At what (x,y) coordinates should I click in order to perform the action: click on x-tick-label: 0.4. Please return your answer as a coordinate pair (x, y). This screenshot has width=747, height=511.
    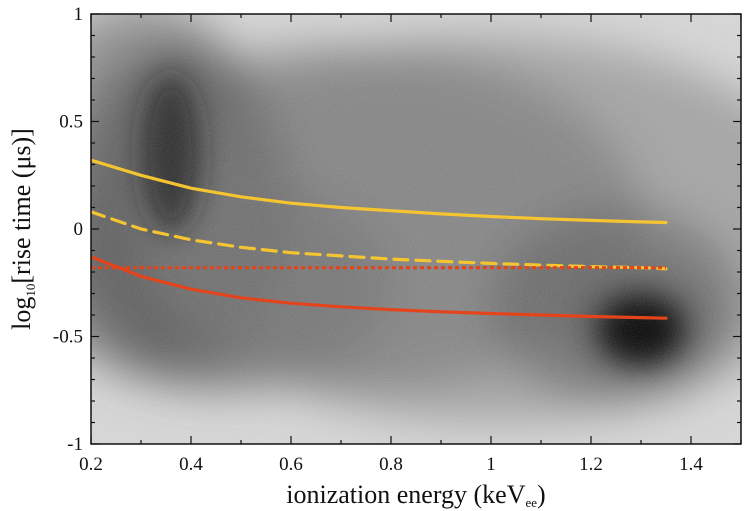
    Looking at the image, I should click on (191, 464).